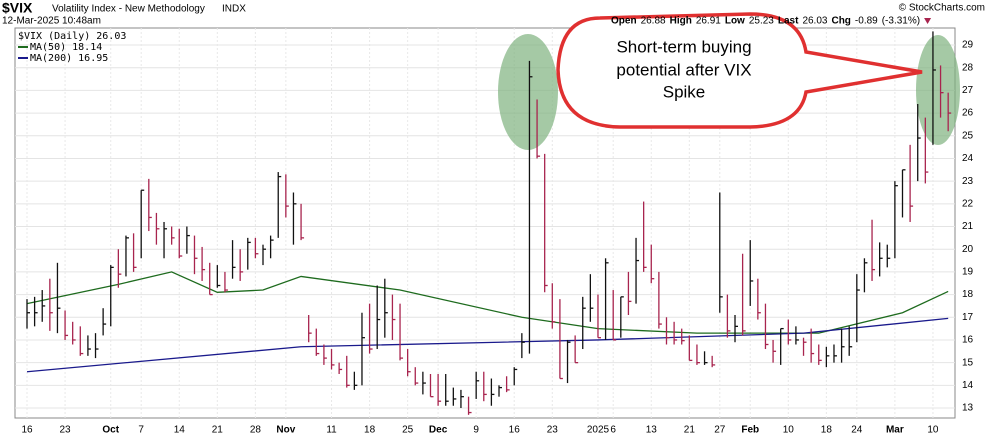 The width and height of the screenshot is (990, 438). Describe the element at coordinates (968, 385) in the screenshot. I see `y-tick-label: 14` at that location.